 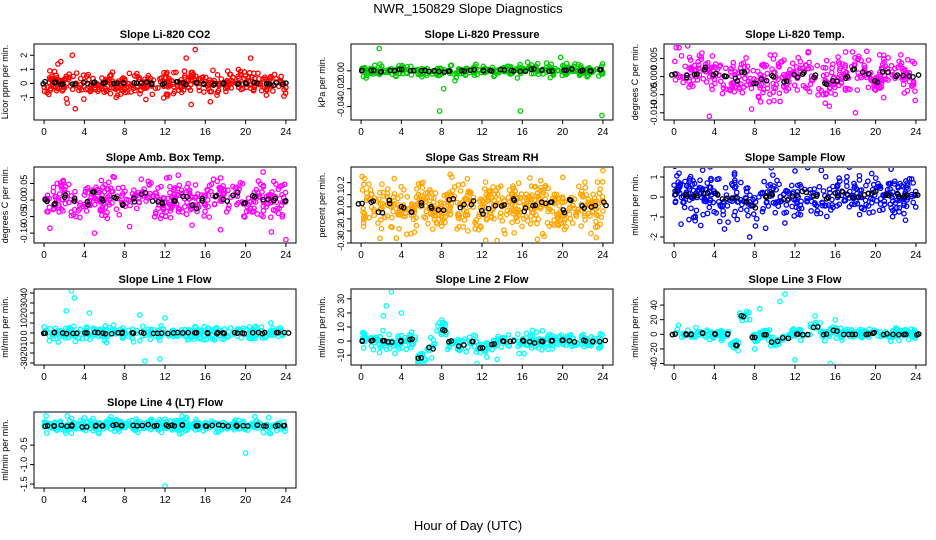 I want to click on x-tick-label: 4, so click(x=85, y=500).